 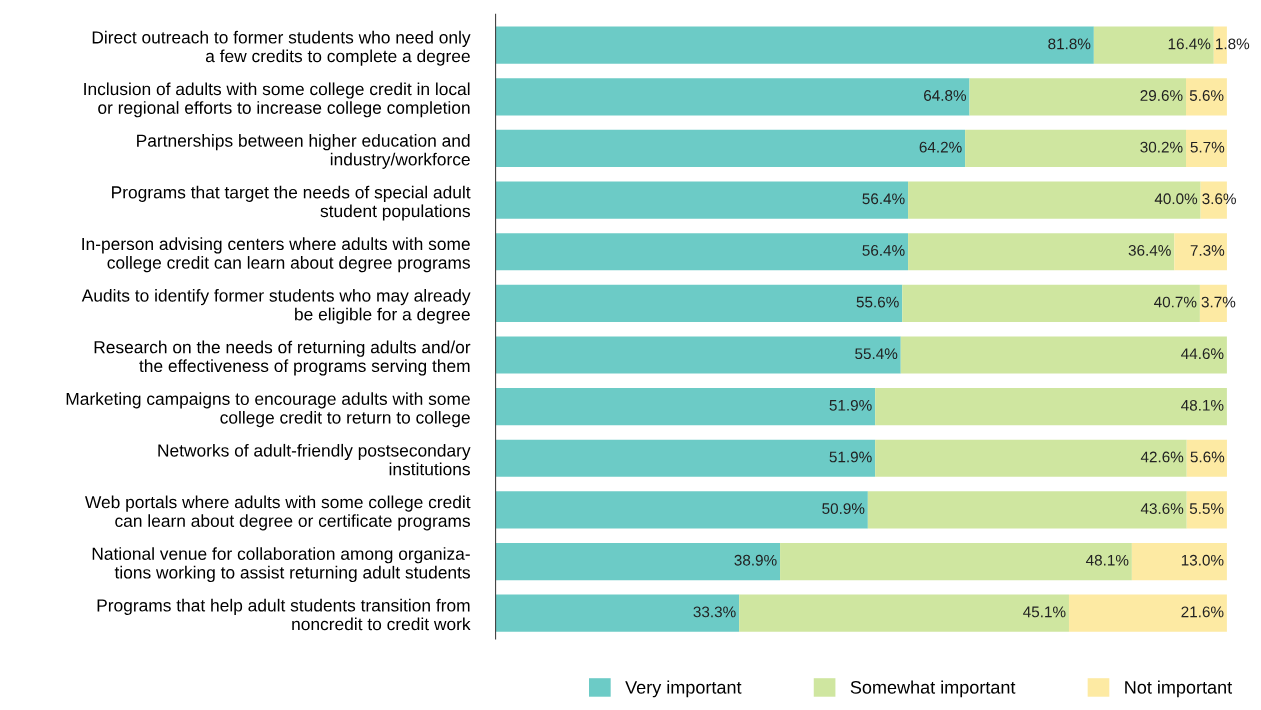 I want to click on data-label: 44.6%, so click(x=1202, y=354).